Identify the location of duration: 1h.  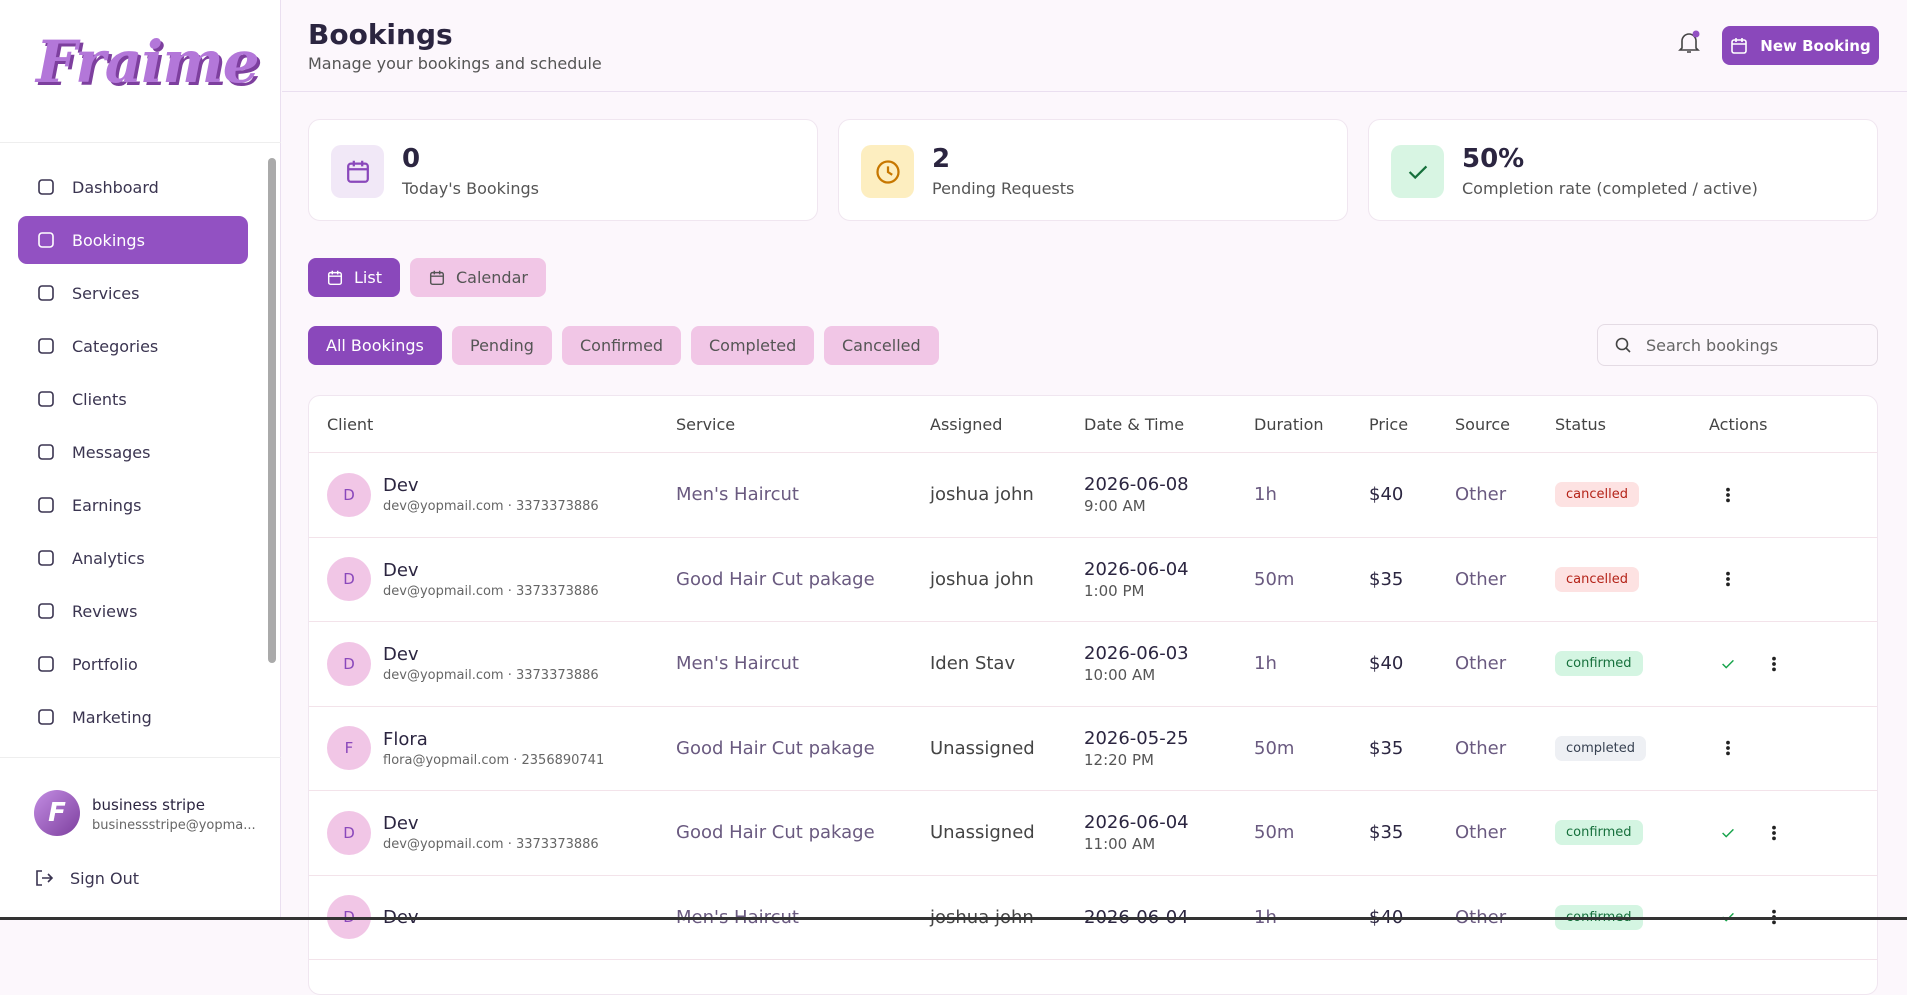
(1265, 495).